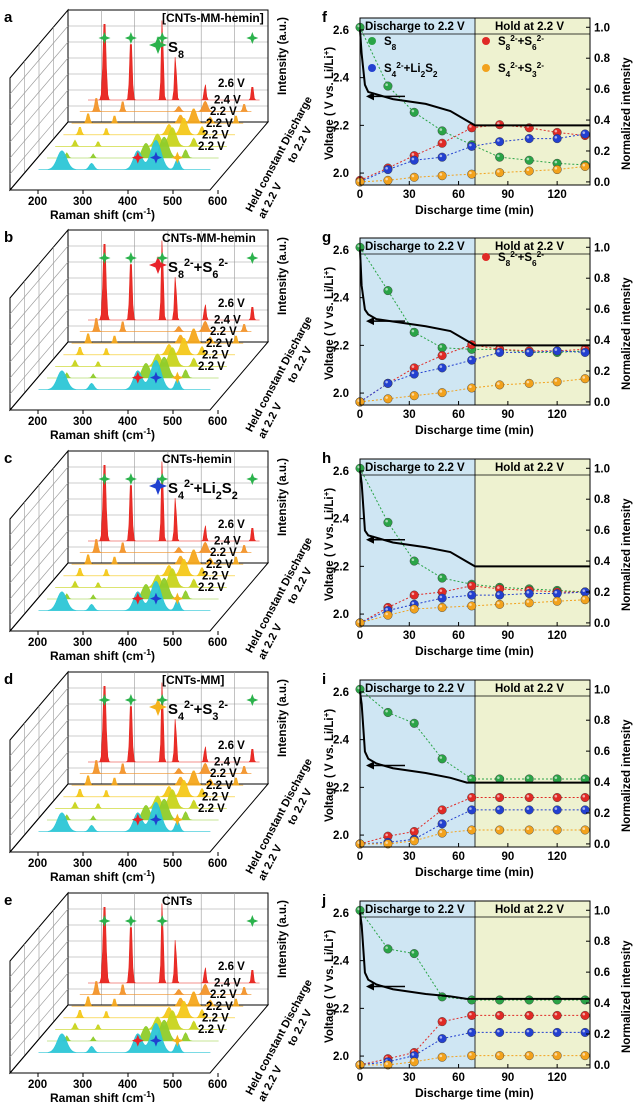  What do you see at coordinates (127, 864) in the screenshot?
I see `x-tick-label: 400` at bounding box center [127, 864].